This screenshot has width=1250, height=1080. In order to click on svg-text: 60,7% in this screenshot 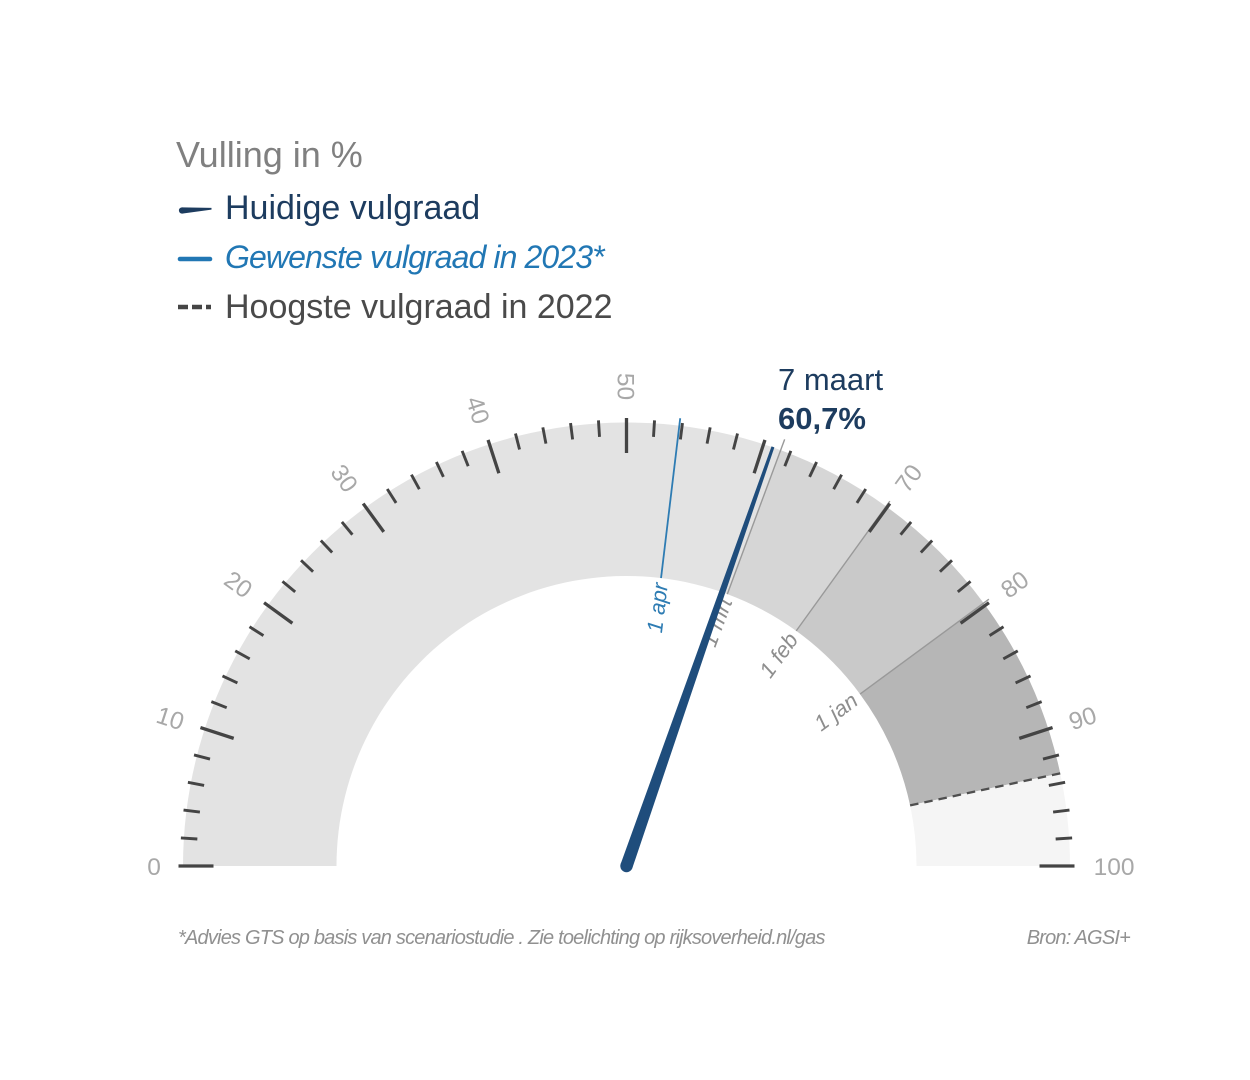, I will do `click(822, 418)`.